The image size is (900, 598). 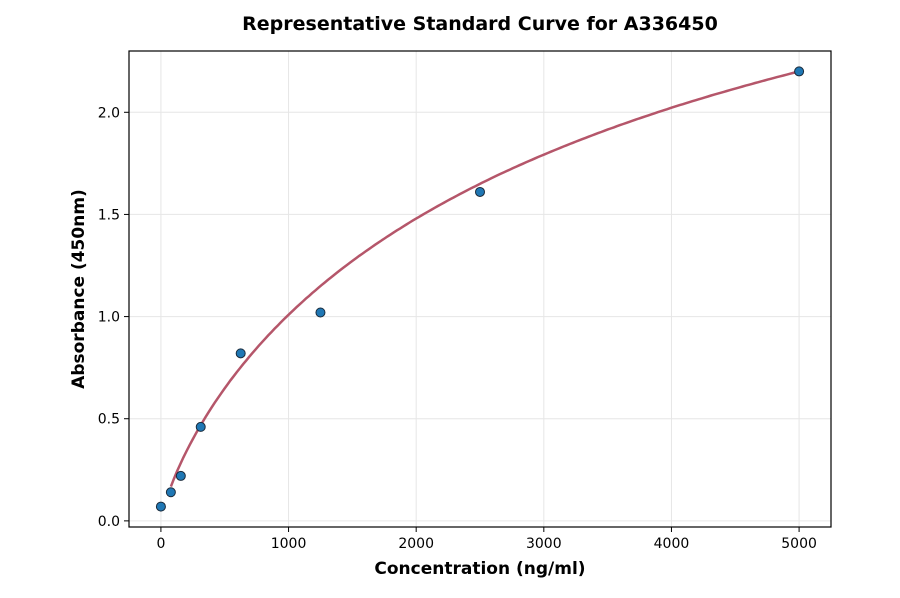 I want to click on y-tick-label: 1.5, so click(x=109, y=215).